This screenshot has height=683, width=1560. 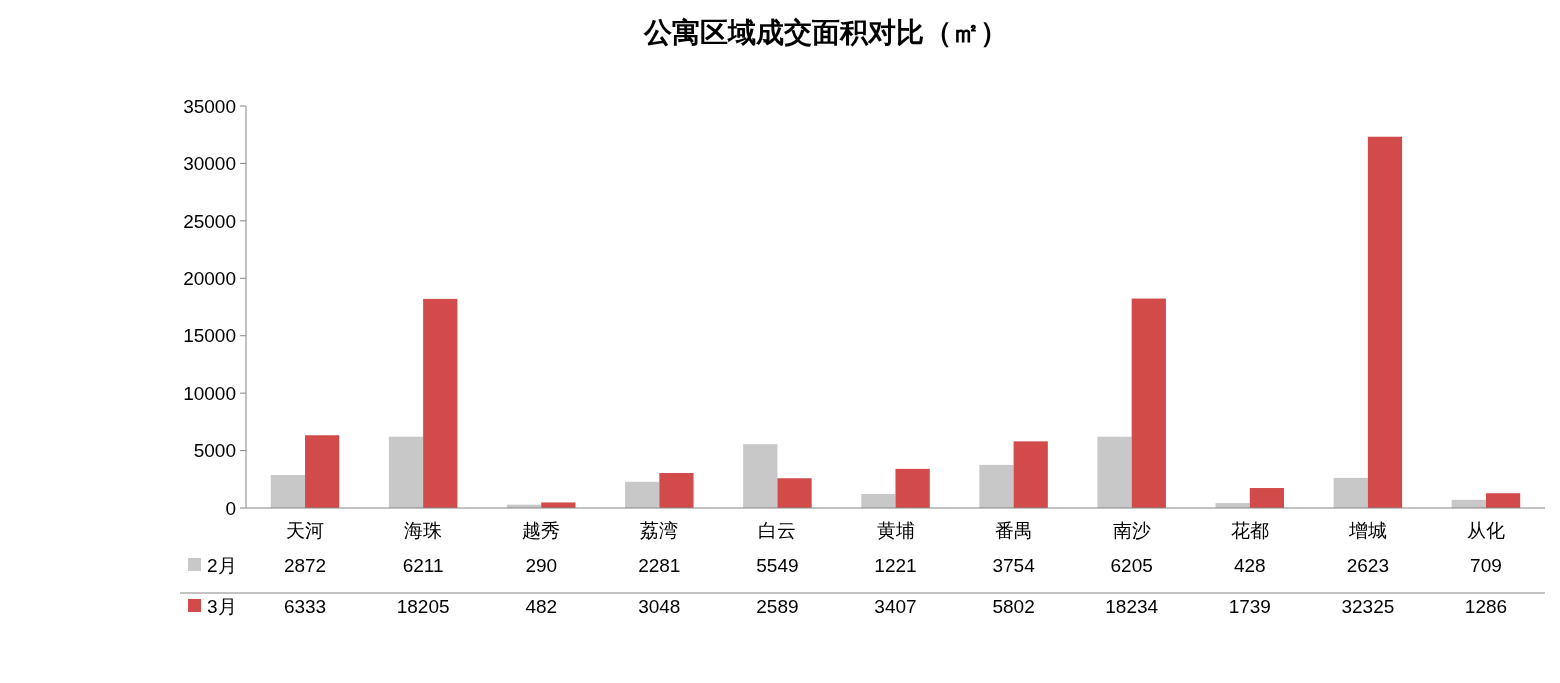 I want to click on y-tick-label: 5000, so click(x=214, y=451).